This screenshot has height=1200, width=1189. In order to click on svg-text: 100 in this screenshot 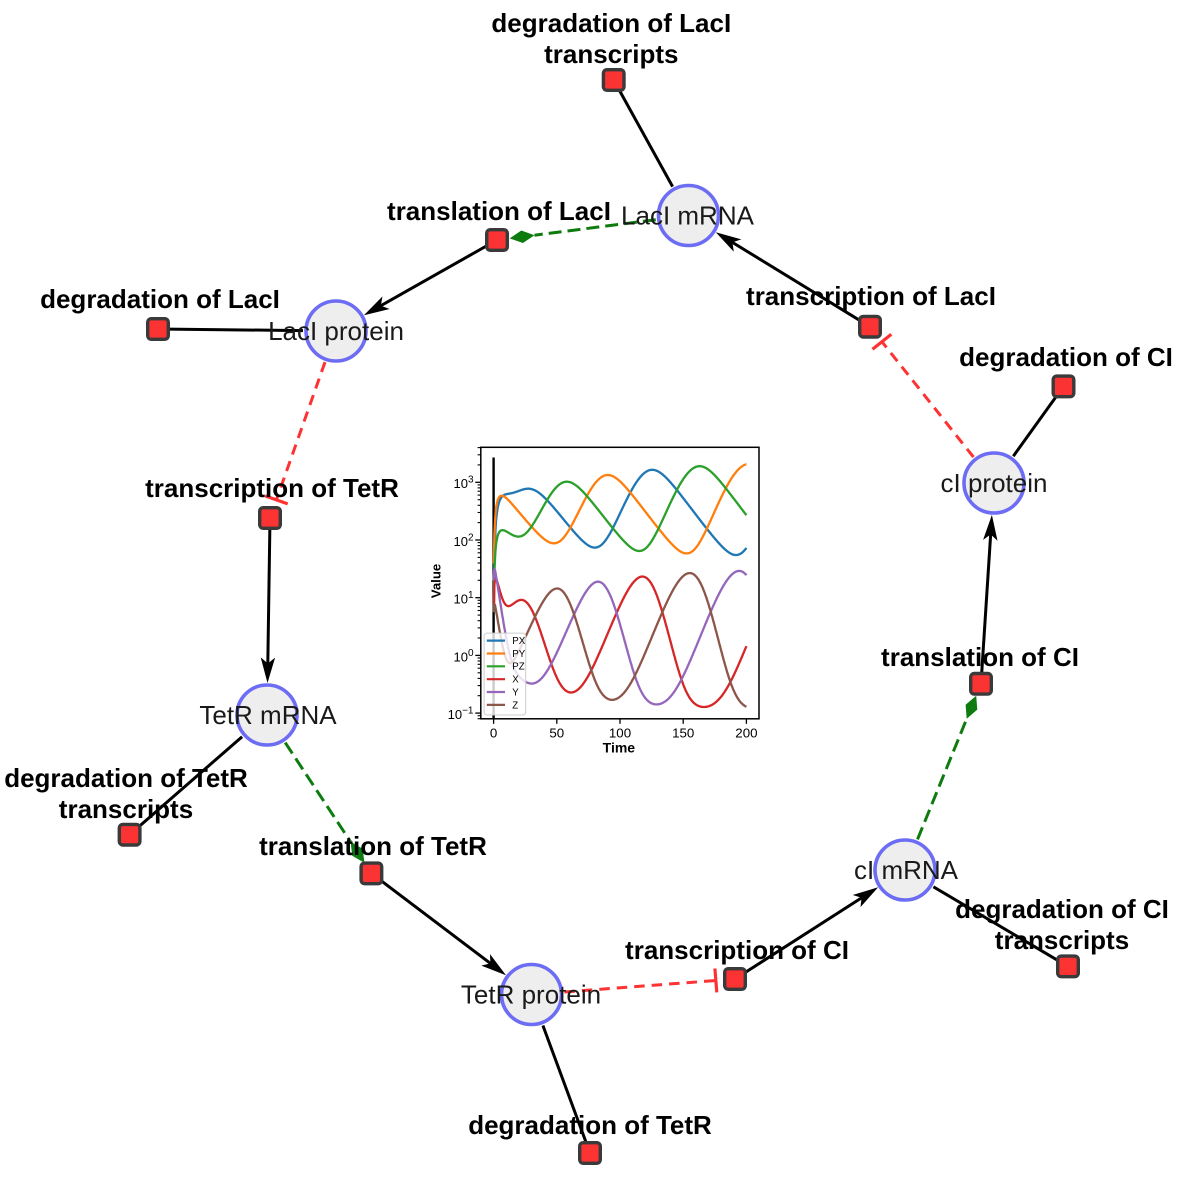, I will do `click(620, 732)`.